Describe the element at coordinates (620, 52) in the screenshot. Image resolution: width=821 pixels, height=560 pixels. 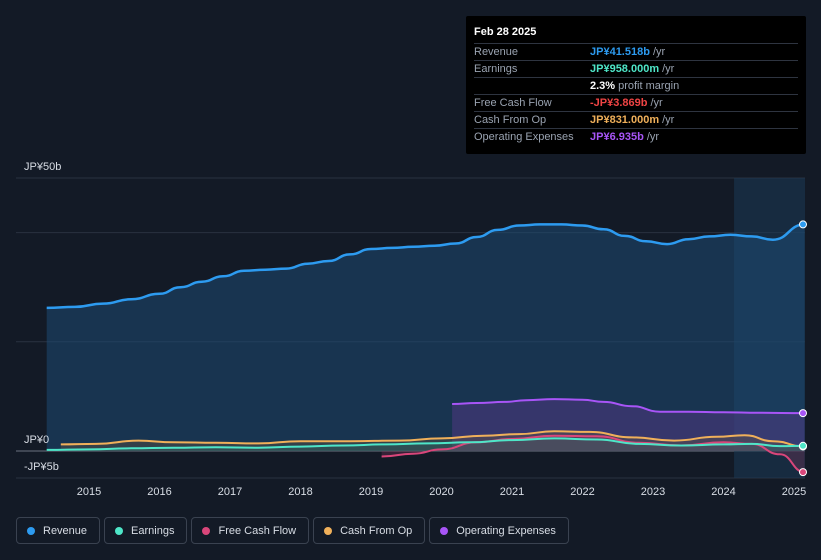
I see `tooltip-value: JP¥41.518b` at that location.